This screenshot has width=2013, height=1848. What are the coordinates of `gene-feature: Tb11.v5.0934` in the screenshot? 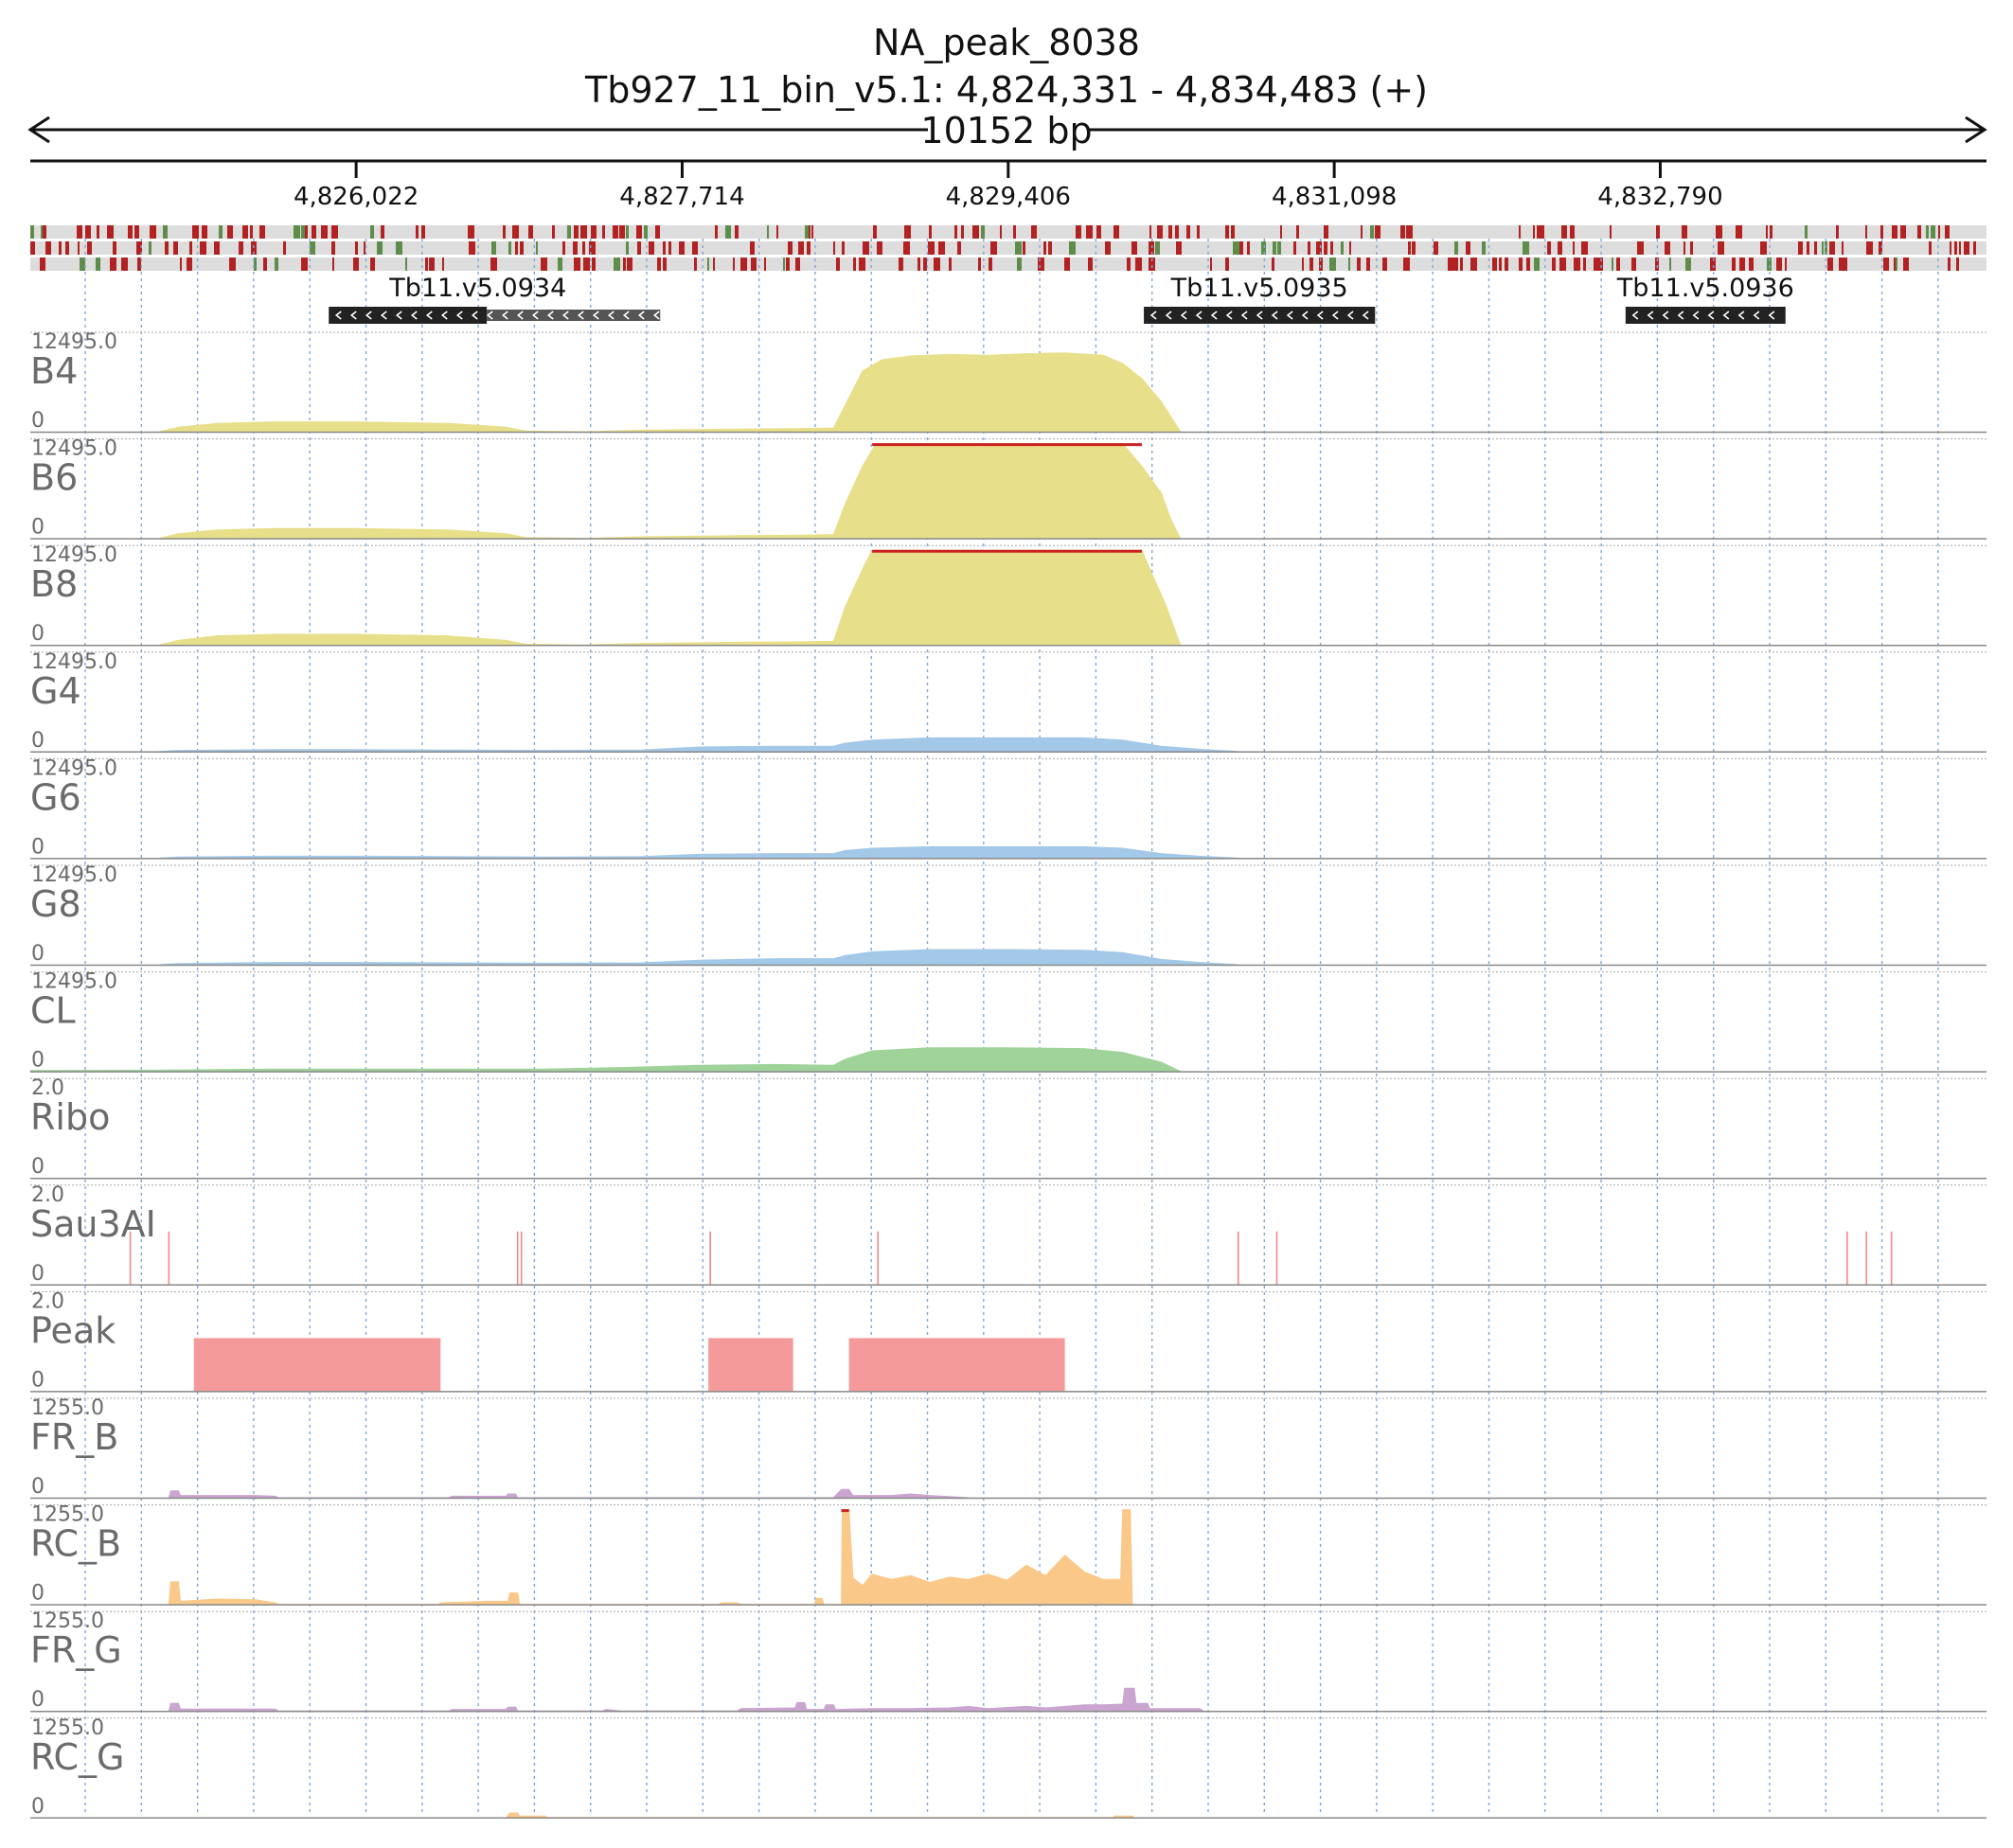 It's located at (495, 299).